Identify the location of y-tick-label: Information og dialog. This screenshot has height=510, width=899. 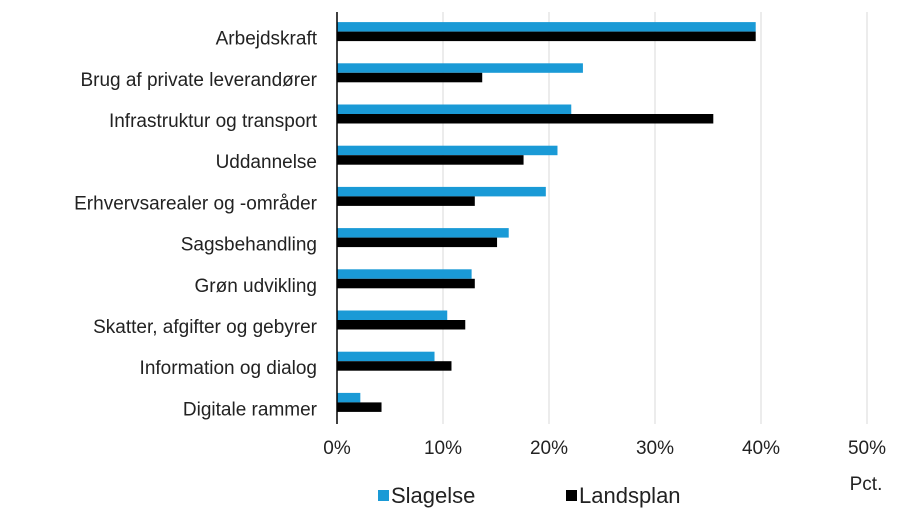
(228, 368).